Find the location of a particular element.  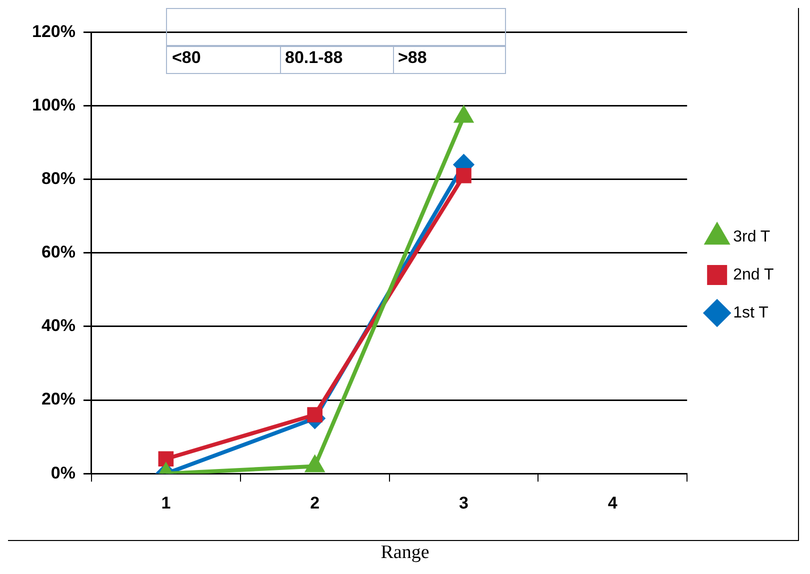

x-tick-label: 1 is located at coordinates (166, 502).